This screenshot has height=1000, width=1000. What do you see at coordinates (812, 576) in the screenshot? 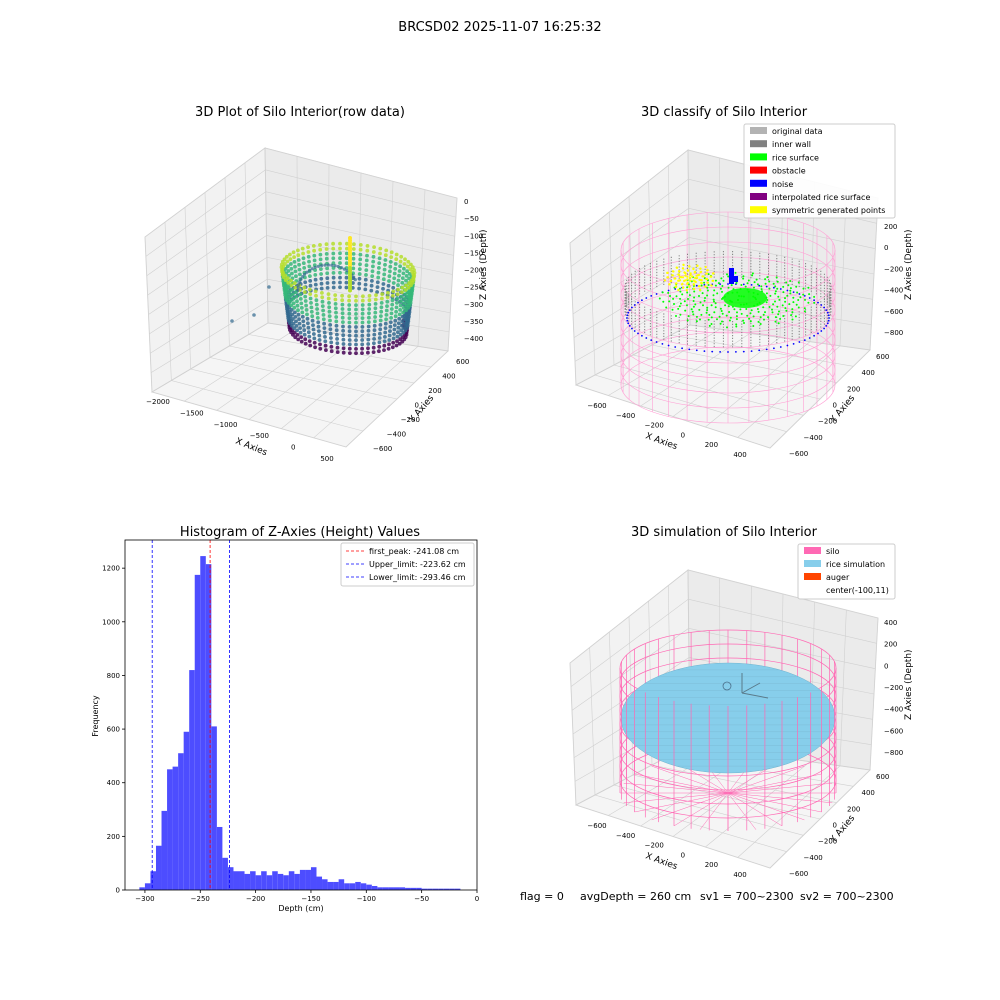
I see `legend-swatch` at bounding box center [812, 576].